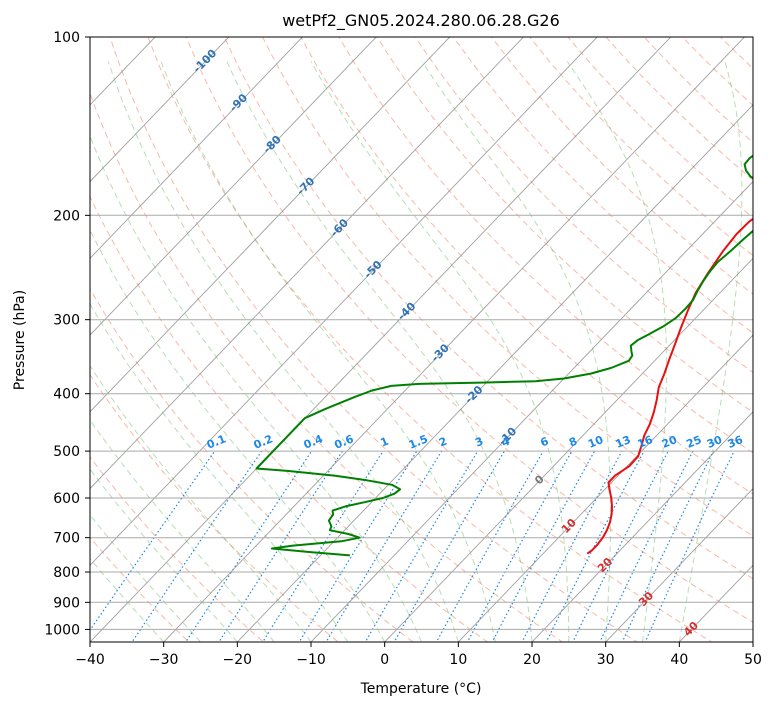 The width and height of the screenshot is (775, 708). Describe the element at coordinates (66, 452) in the screenshot. I see `y-tick-label: 500` at that location.